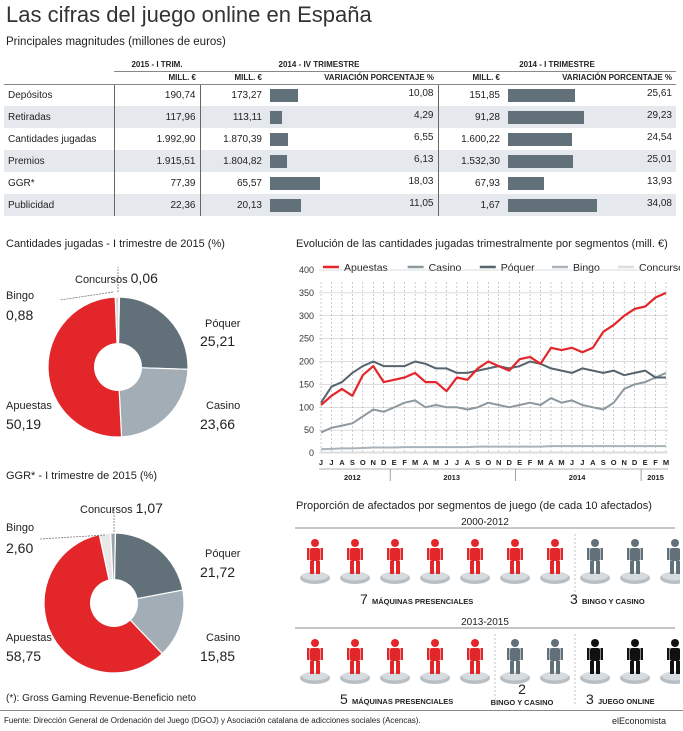 This screenshot has height=731, width=683. I want to click on month-tick-label: N, so click(623, 462).